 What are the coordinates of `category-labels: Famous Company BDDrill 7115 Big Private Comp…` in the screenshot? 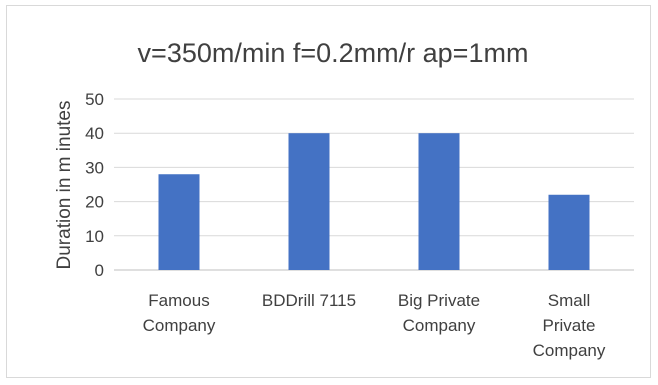 It's located at (374, 325).